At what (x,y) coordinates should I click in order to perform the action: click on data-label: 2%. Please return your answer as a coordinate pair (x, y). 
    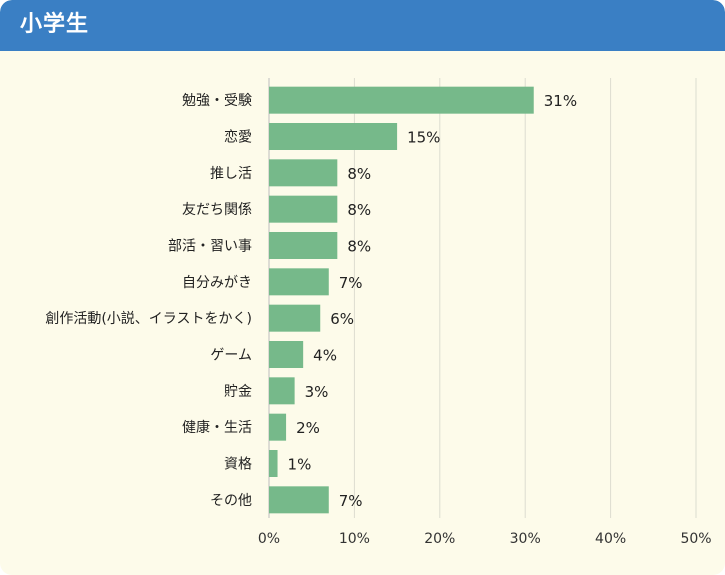
    Looking at the image, I should click on (308, 428).